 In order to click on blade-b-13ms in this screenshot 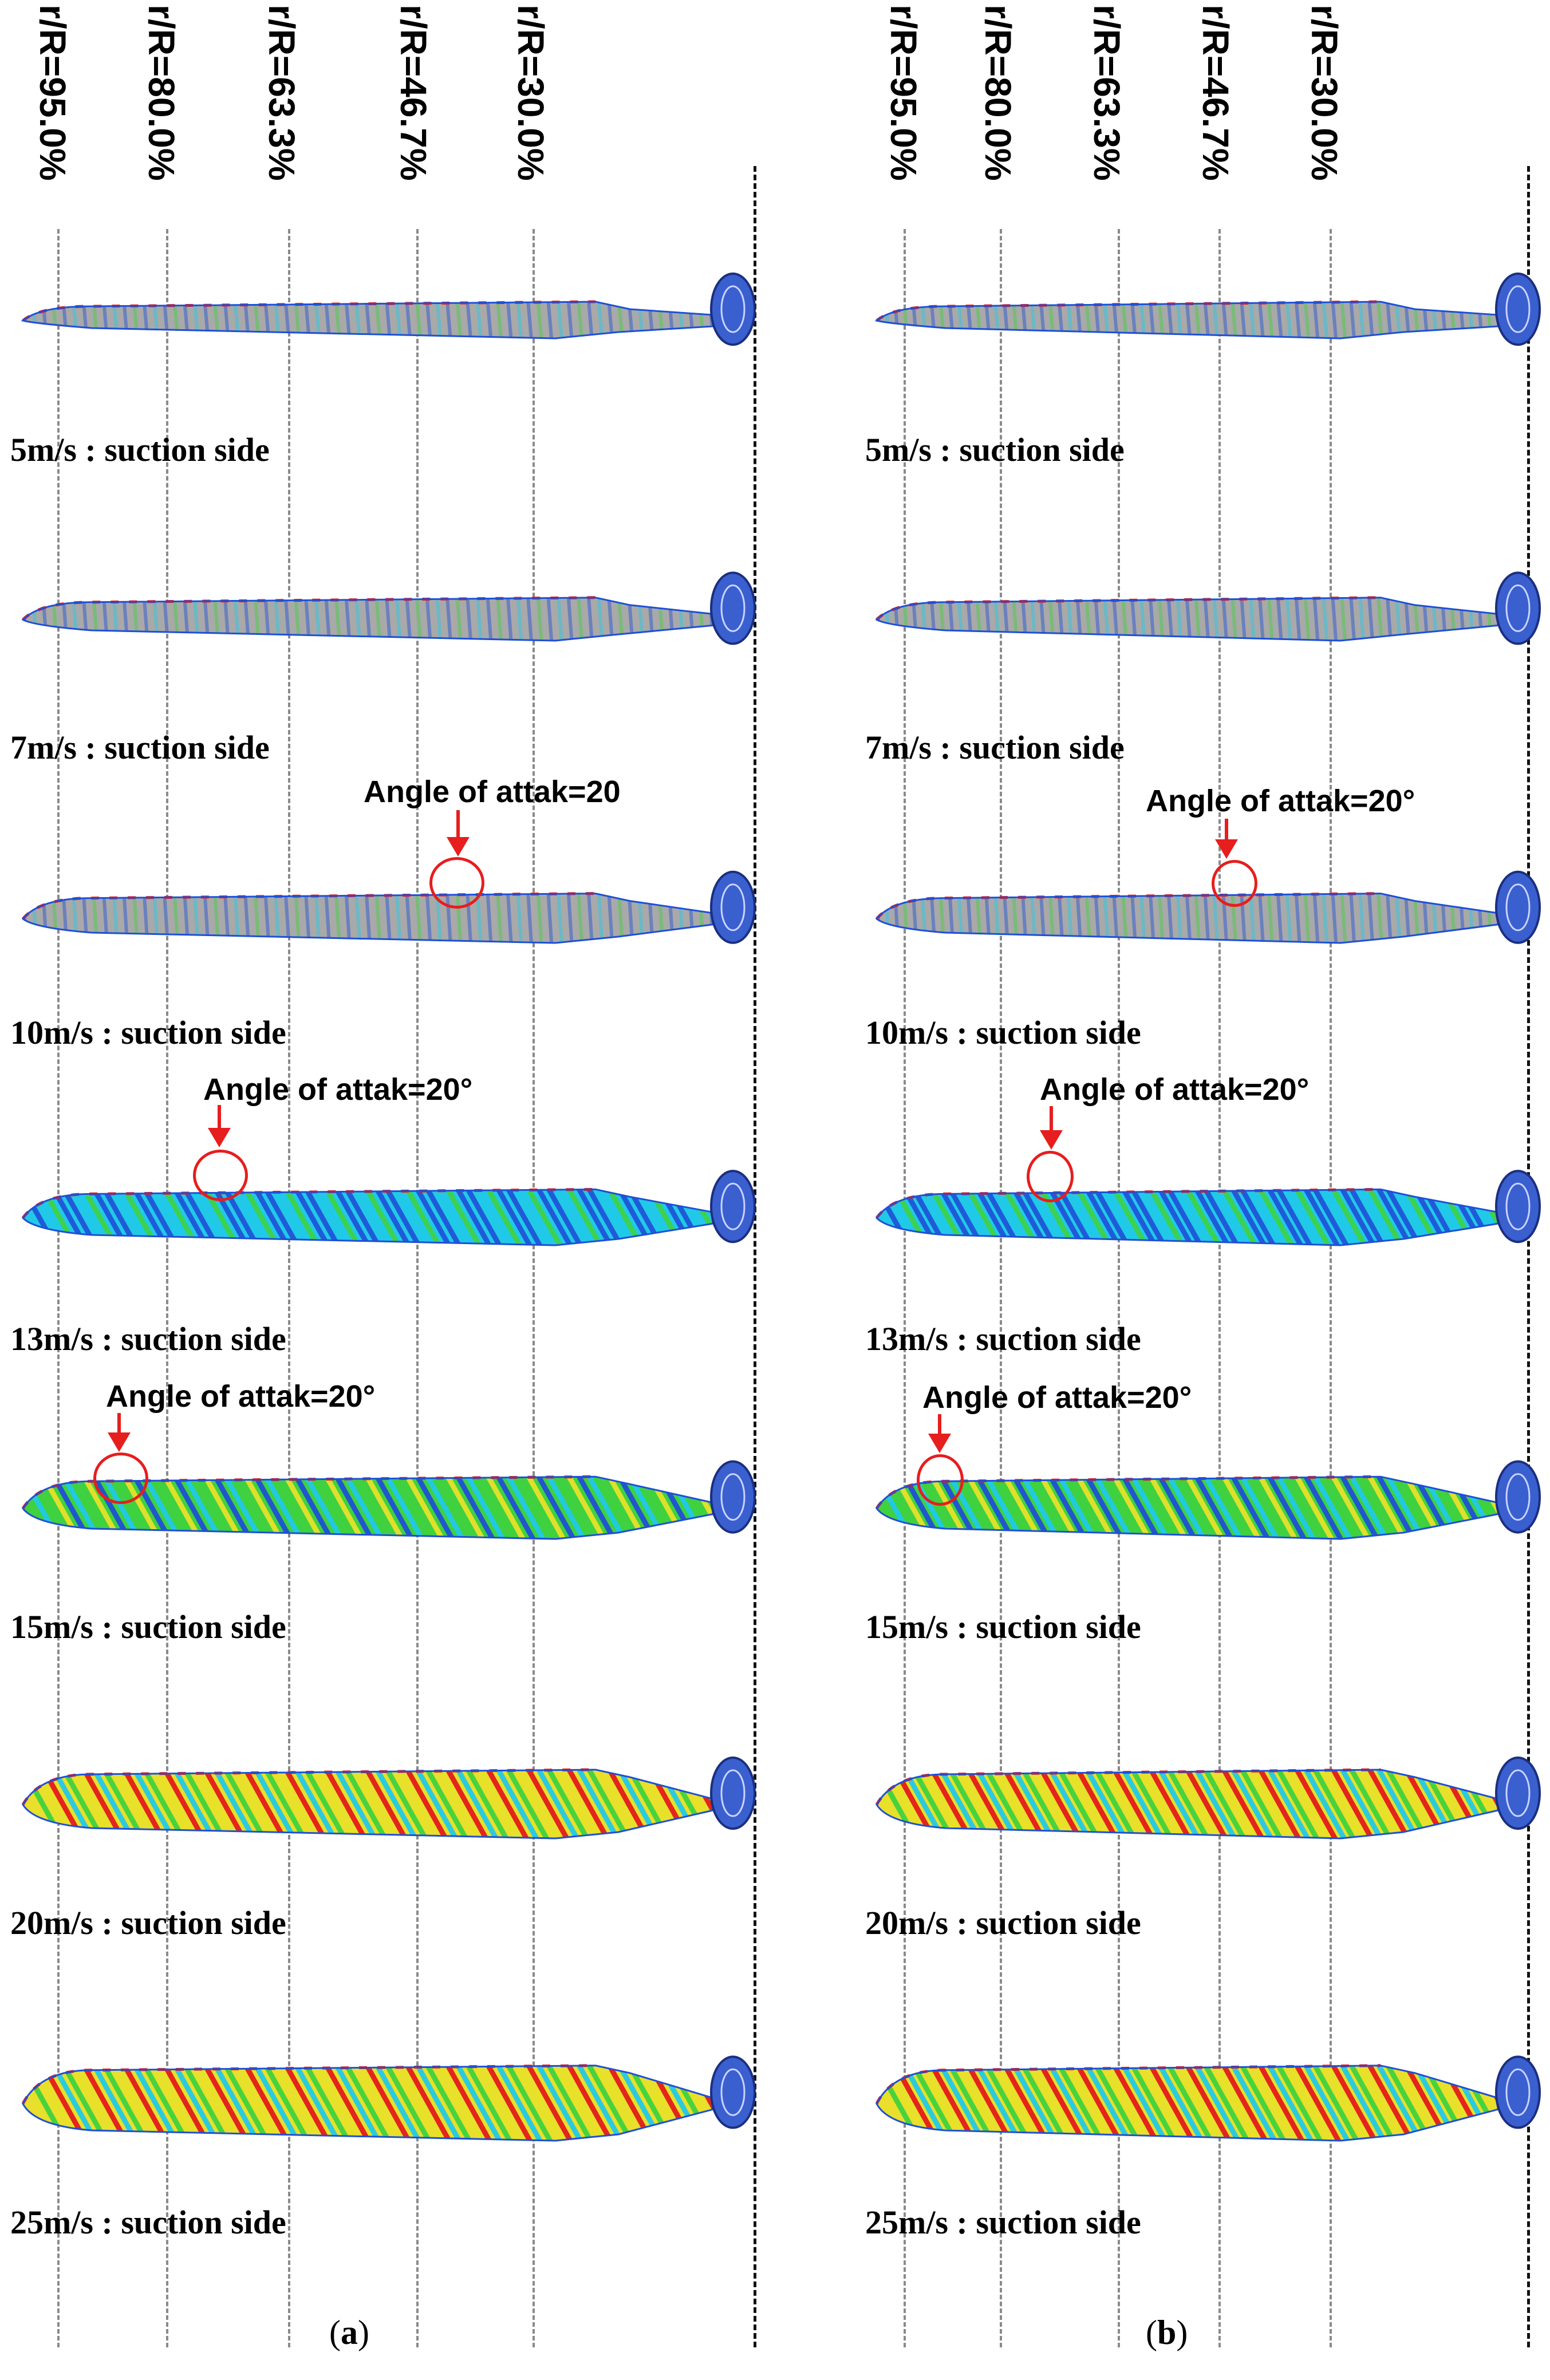, I will do `click(1209, 1219)`.